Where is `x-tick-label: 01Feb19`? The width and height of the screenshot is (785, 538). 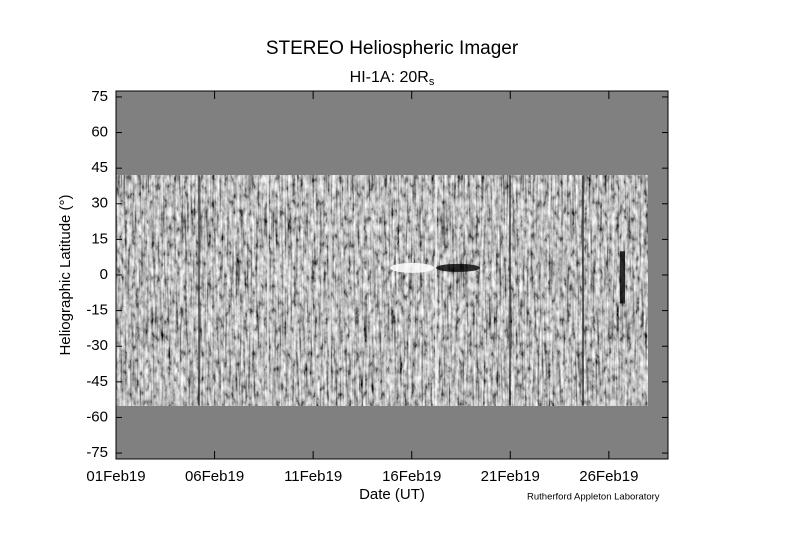 x-tick-label: 01Feb19 is located at coordinates (115, 476).